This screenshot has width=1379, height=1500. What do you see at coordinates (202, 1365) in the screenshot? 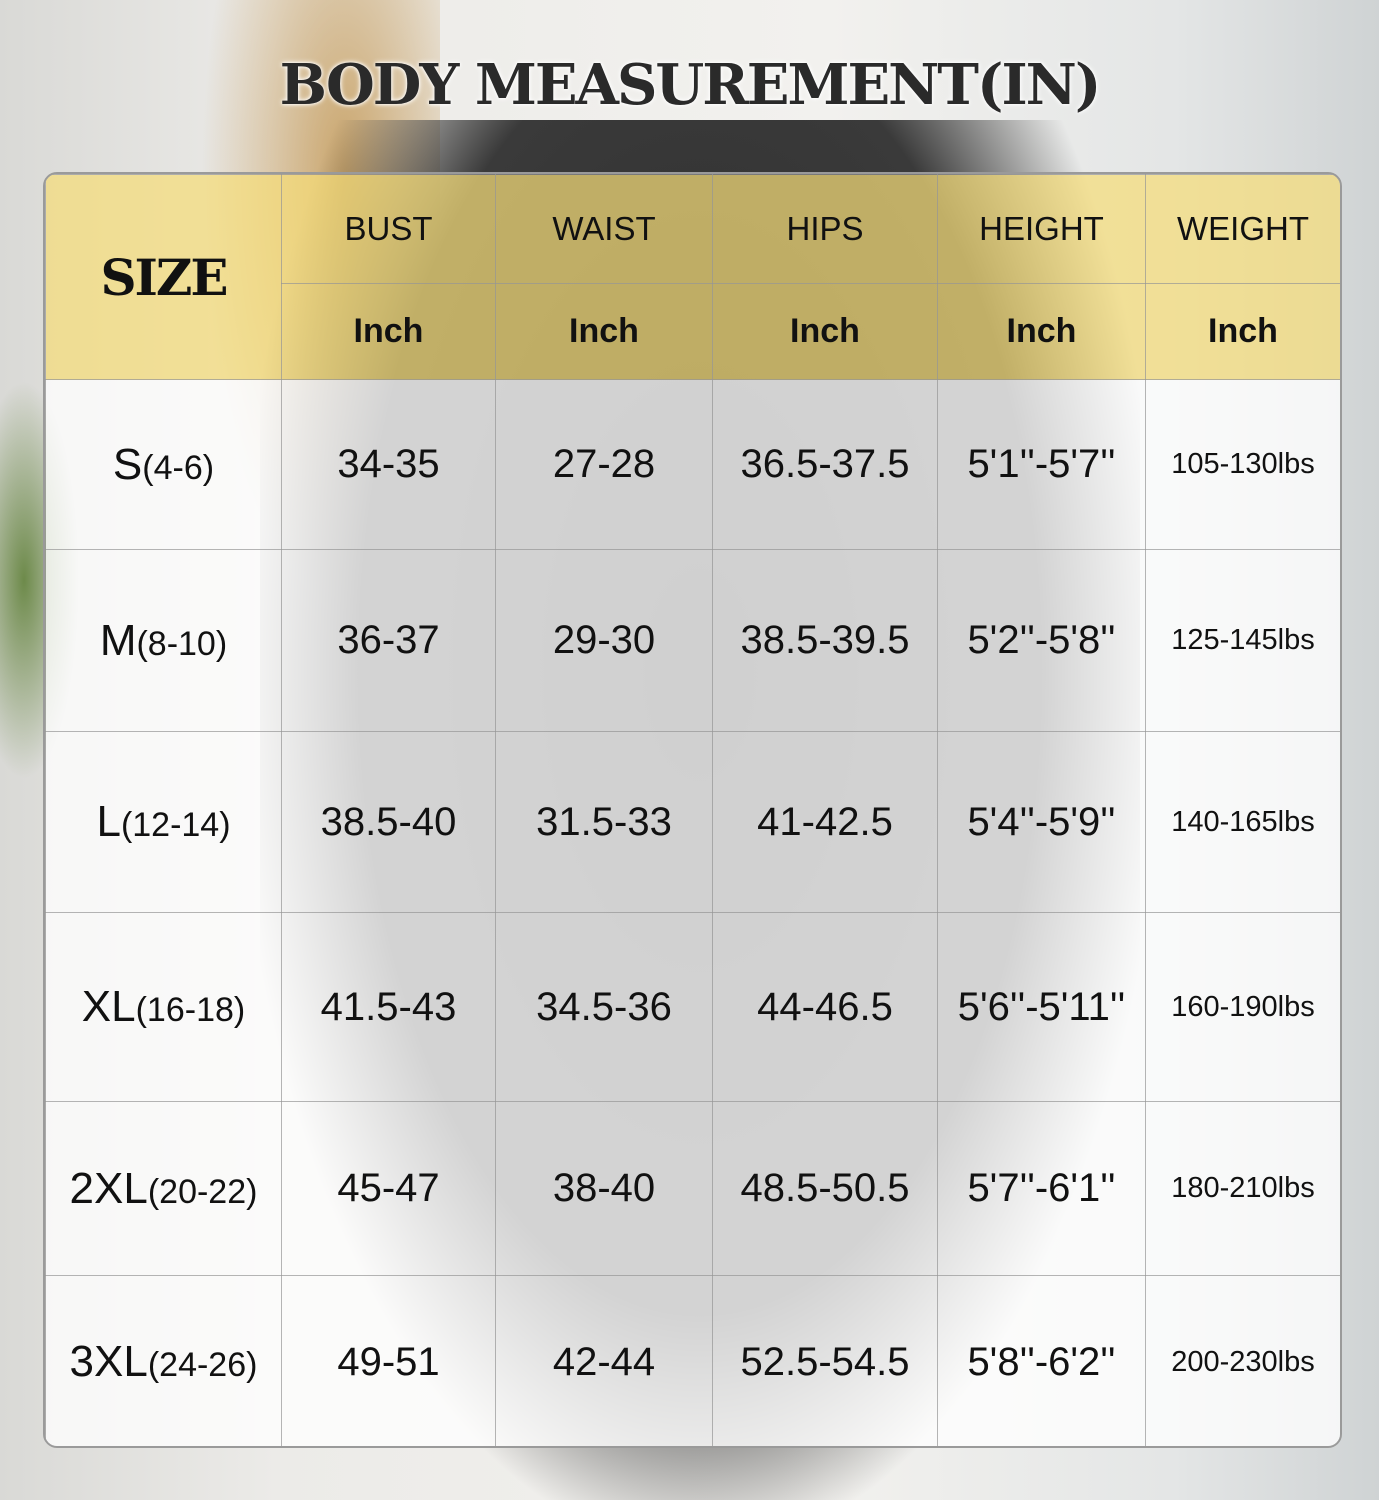
I see `size-range: (24-26)` at bounding box center [202, 1365].